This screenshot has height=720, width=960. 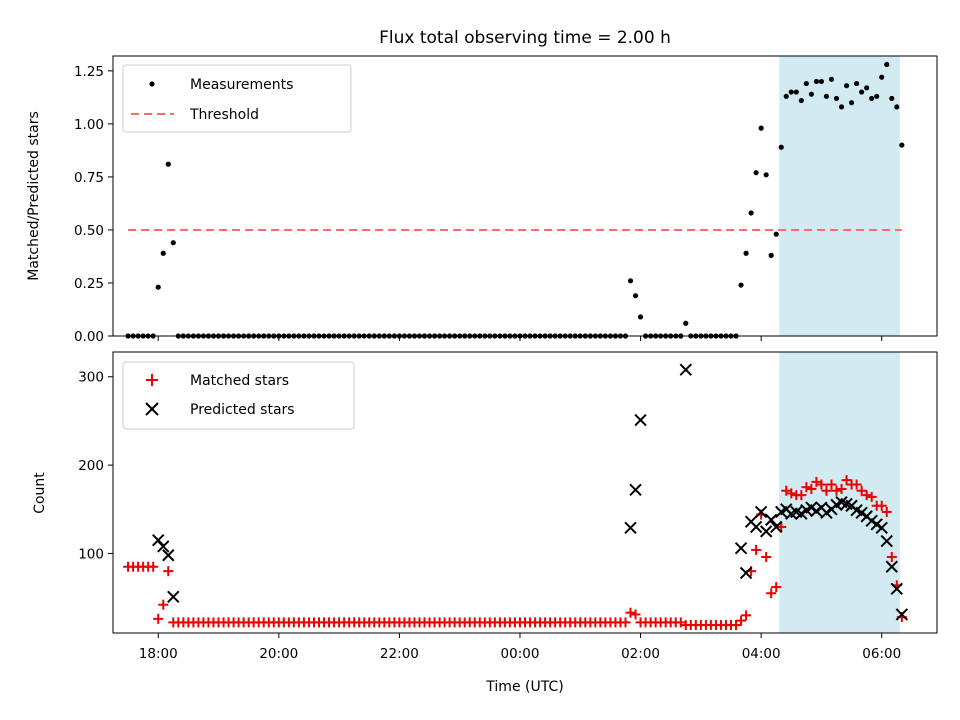 What do you see at coordinates (224, 115) in the screenshot?
I see `legend-threshold-label: Threshold` at bounding box center [224, 115].